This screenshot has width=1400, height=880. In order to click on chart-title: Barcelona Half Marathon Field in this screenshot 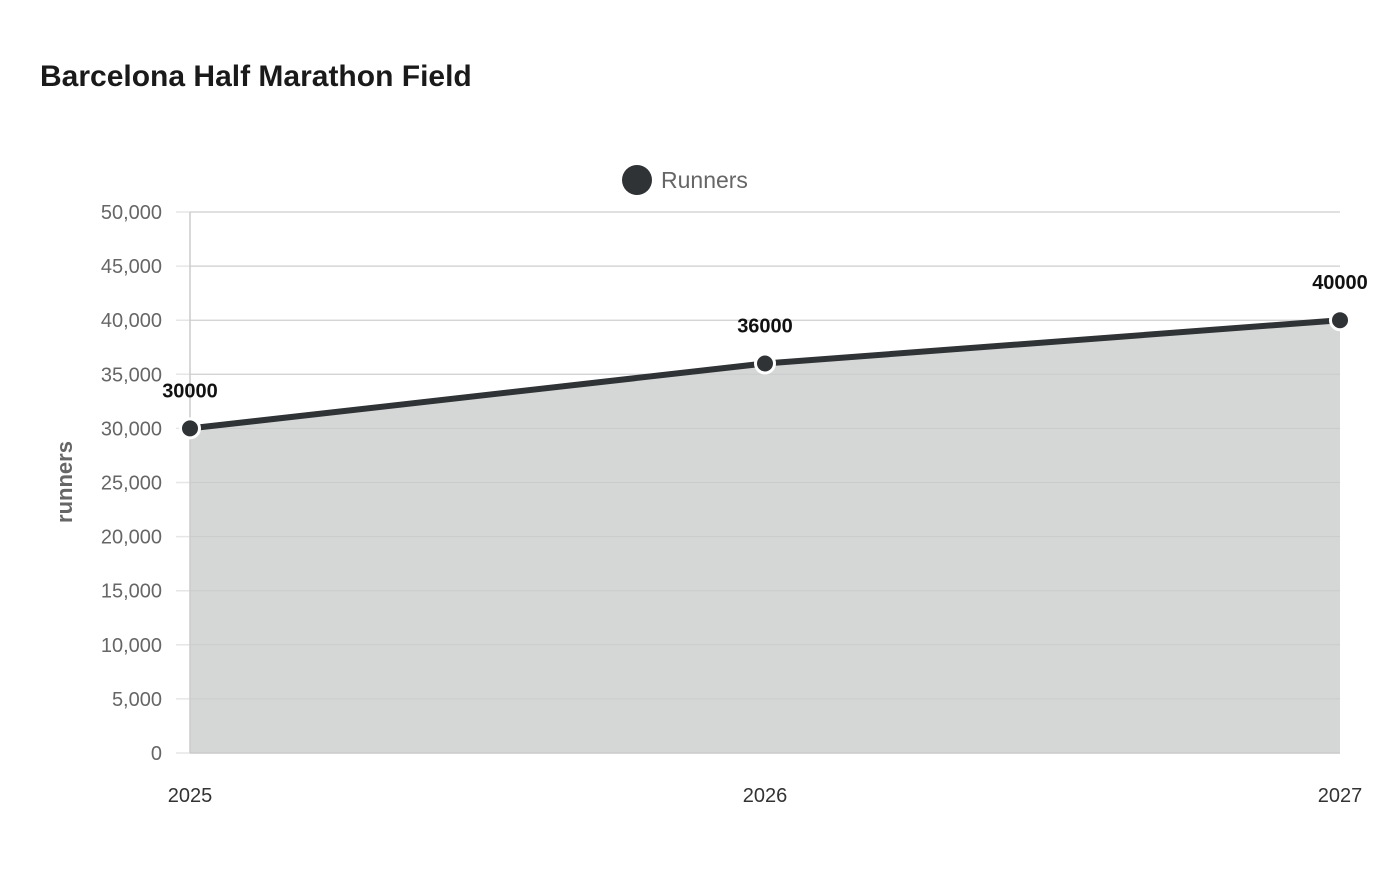, I will do `click(256, 76)`.